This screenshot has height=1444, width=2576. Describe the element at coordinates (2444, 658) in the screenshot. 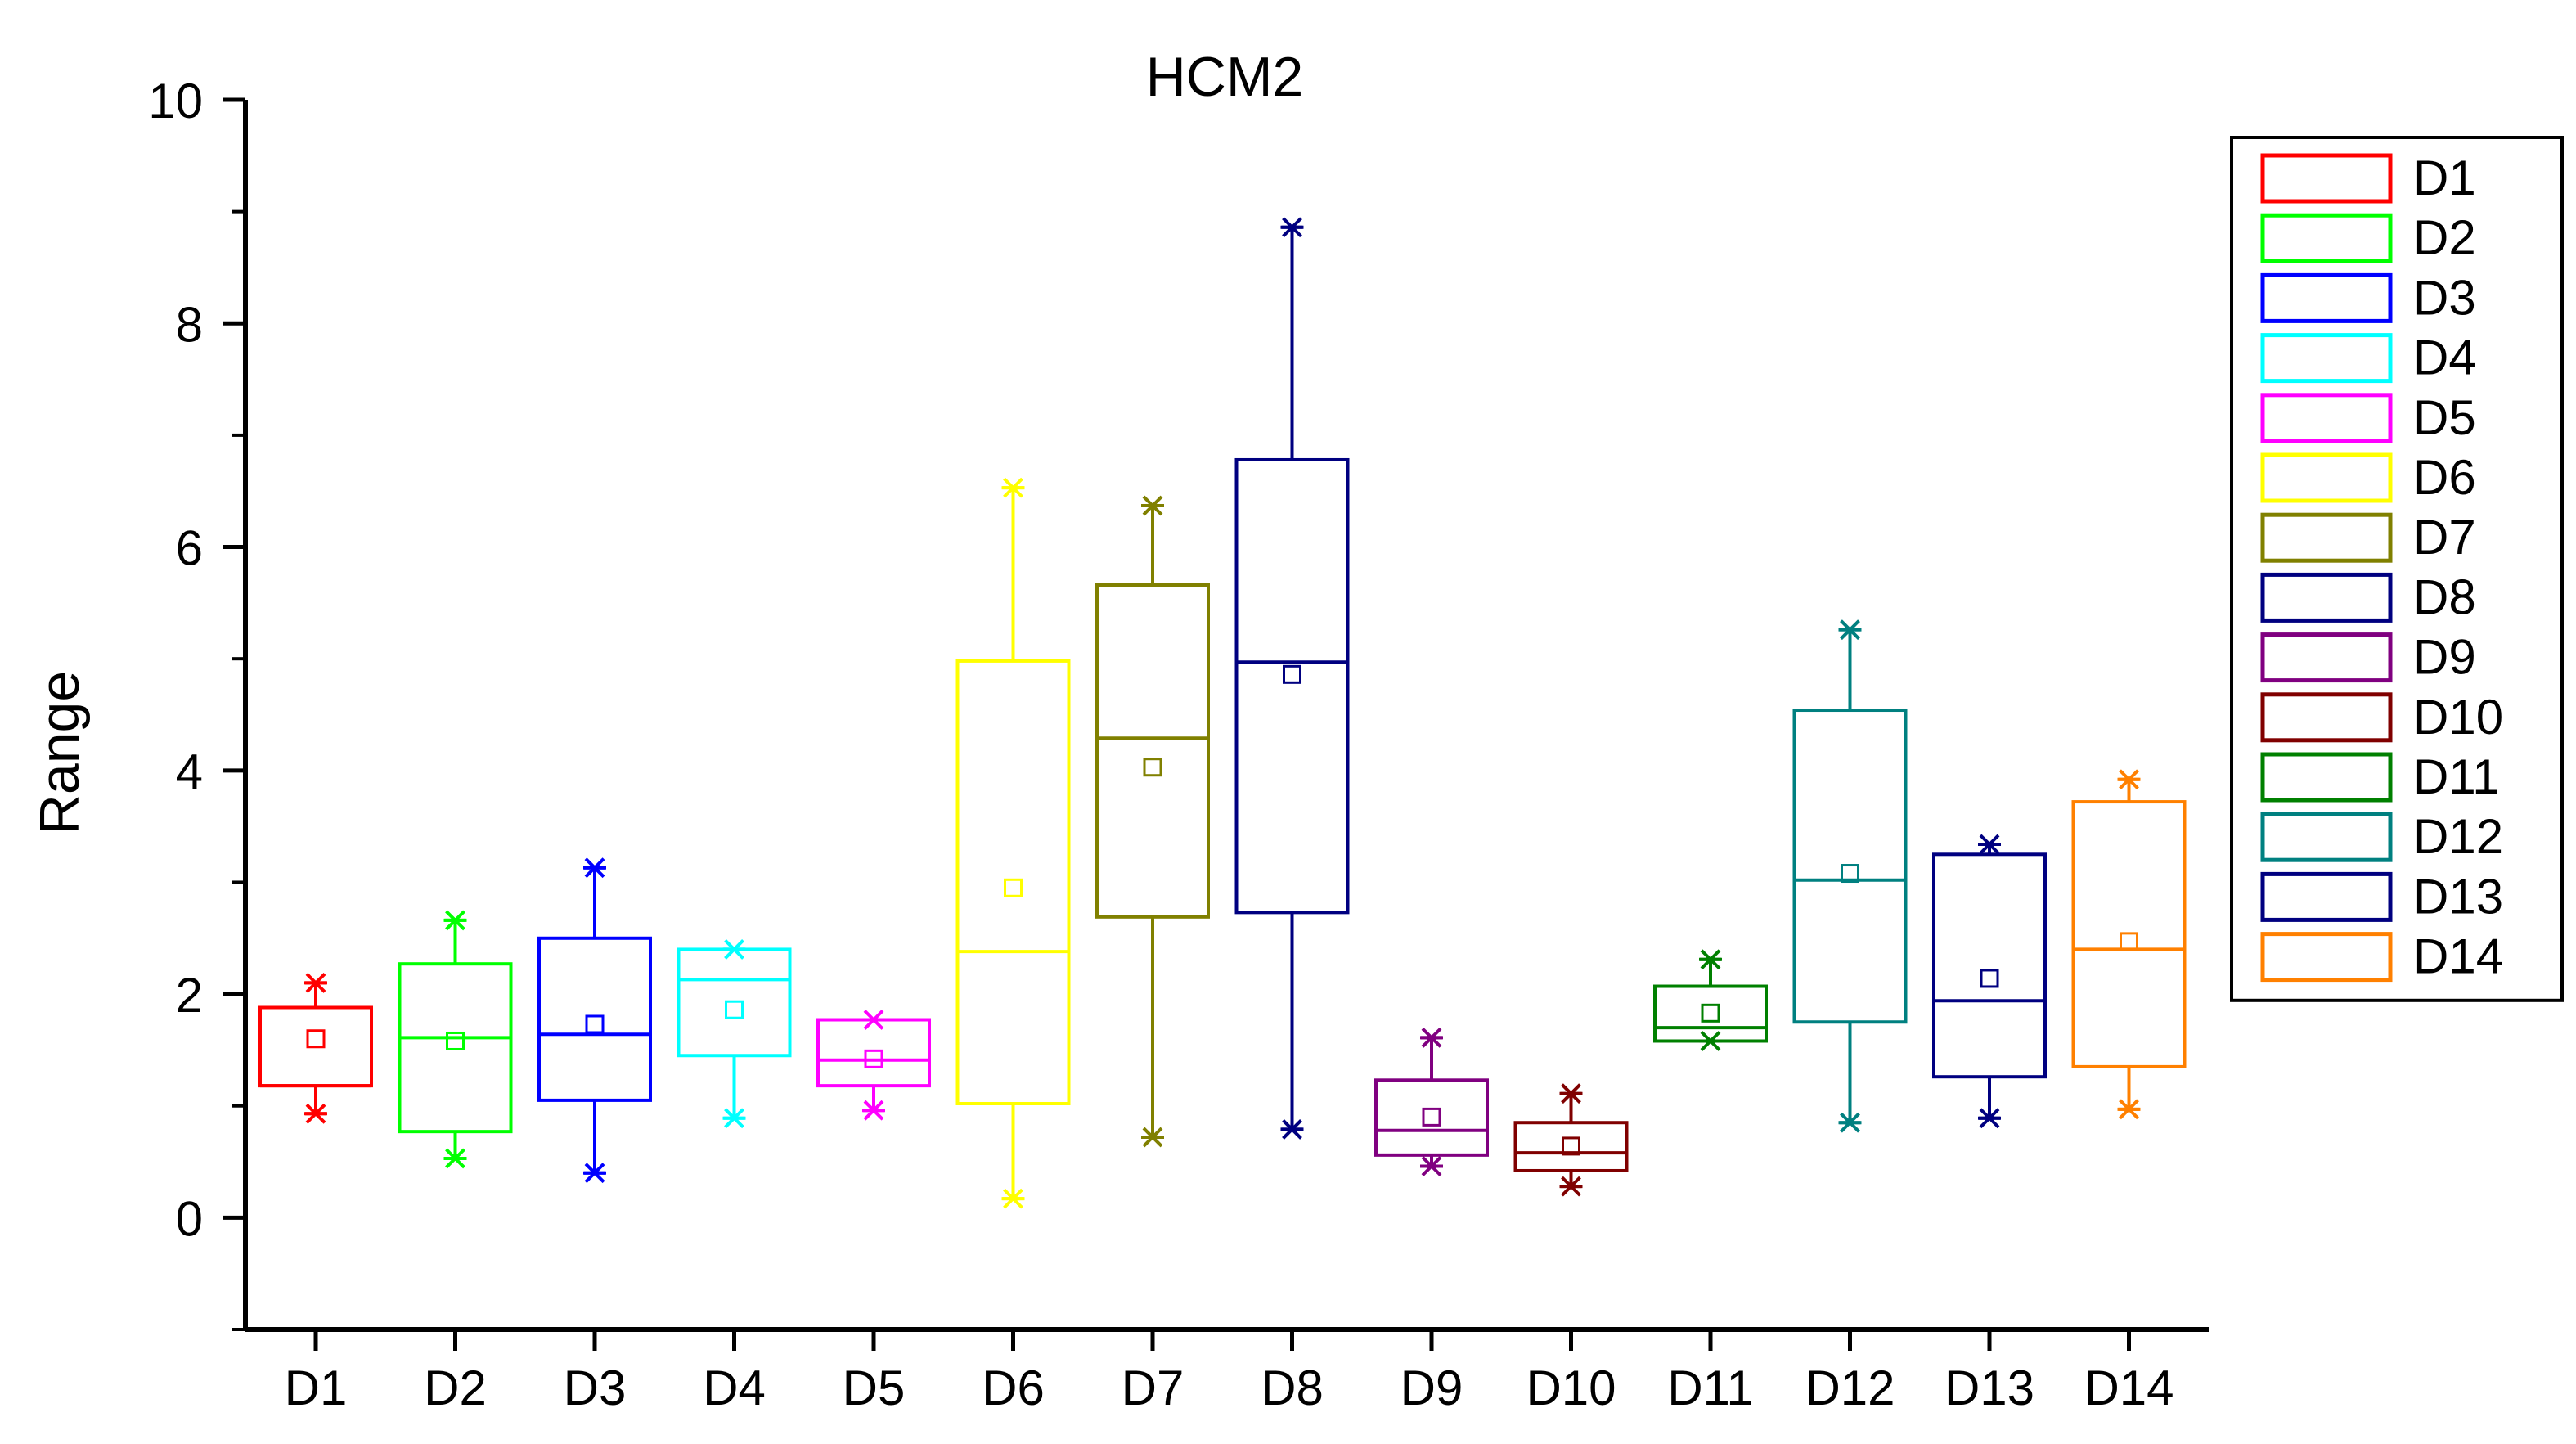

I see `legend-label: D9` at that location.